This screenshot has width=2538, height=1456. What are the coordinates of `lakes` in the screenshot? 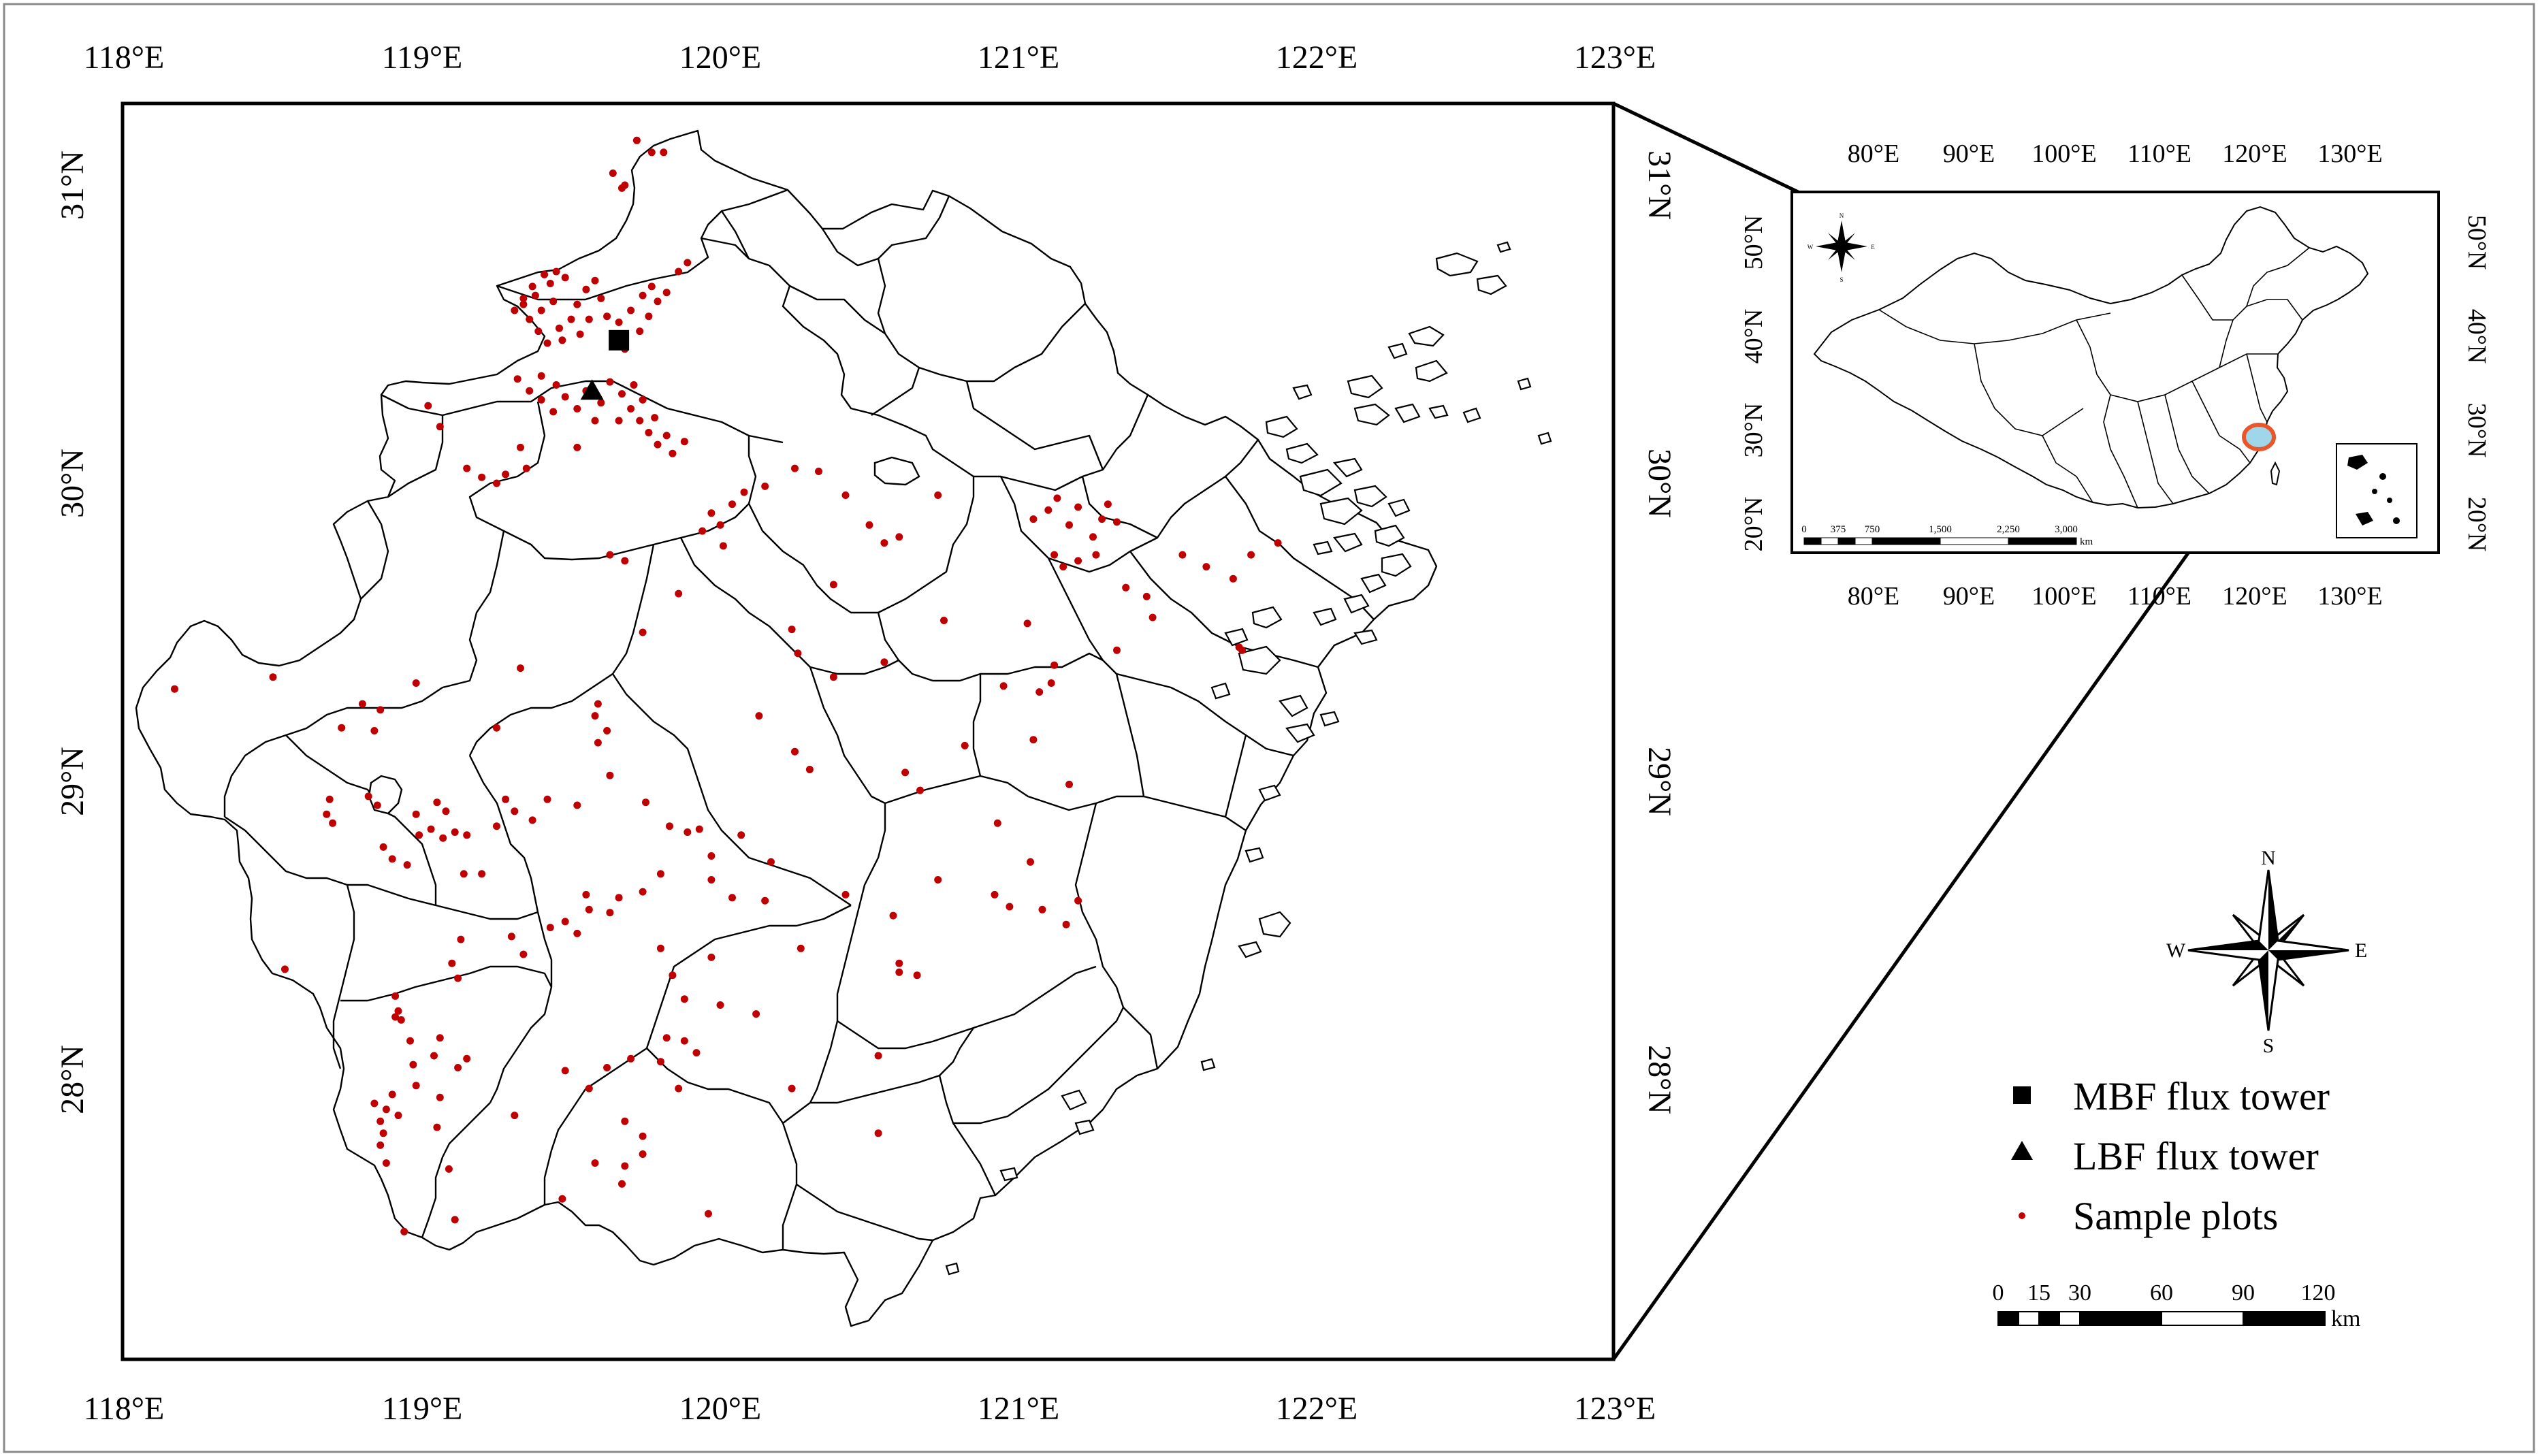 It's located at (644, 636).